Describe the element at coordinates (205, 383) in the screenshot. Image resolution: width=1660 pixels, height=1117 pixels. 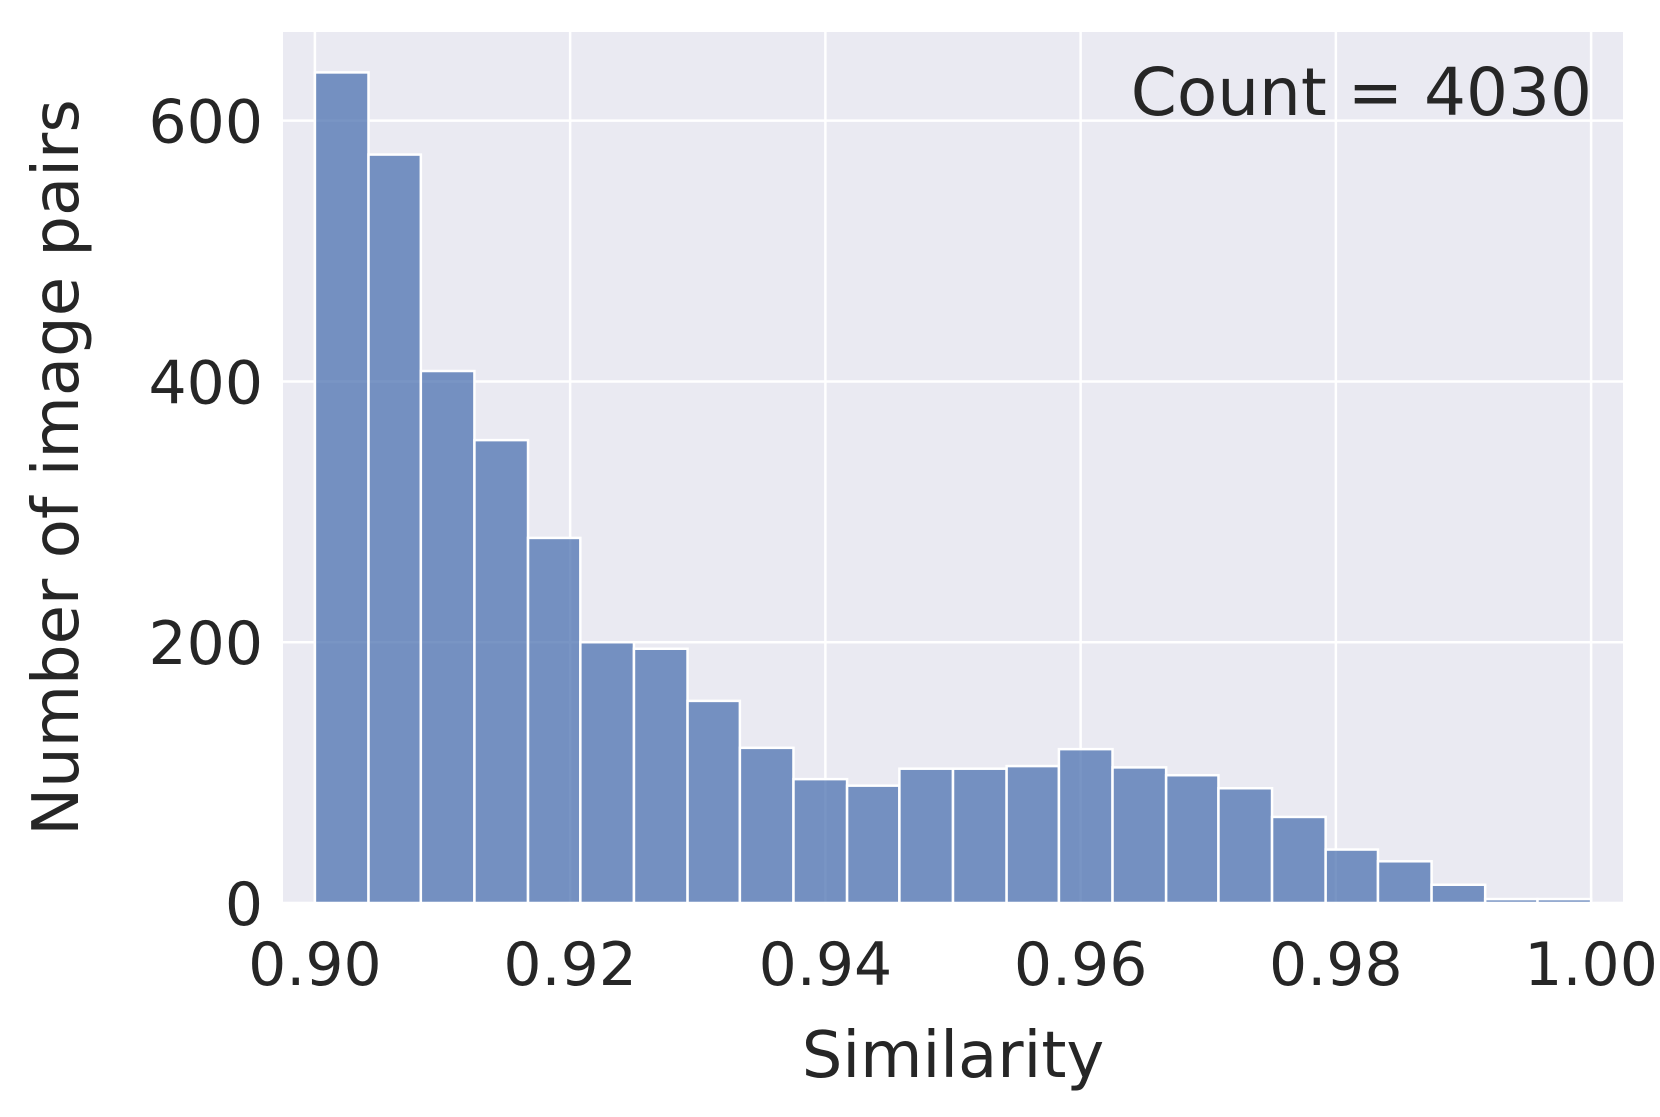
I see `y-tick-label: 400` at that location.